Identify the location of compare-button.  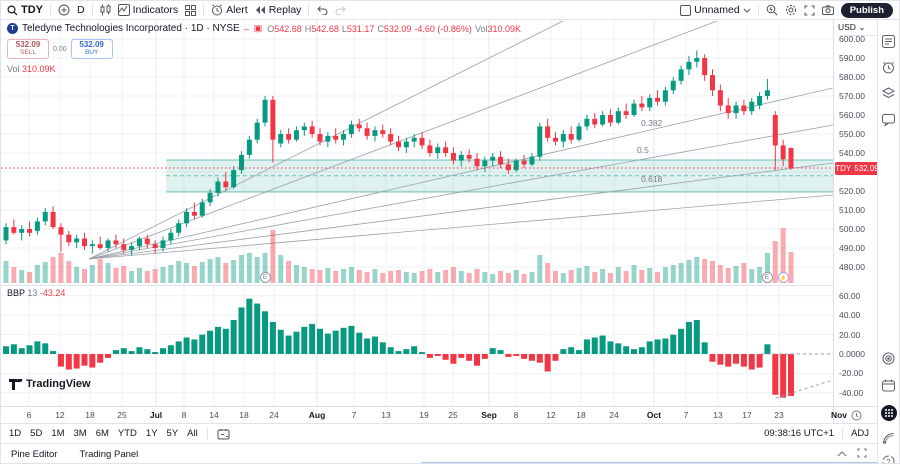
(64, 10).